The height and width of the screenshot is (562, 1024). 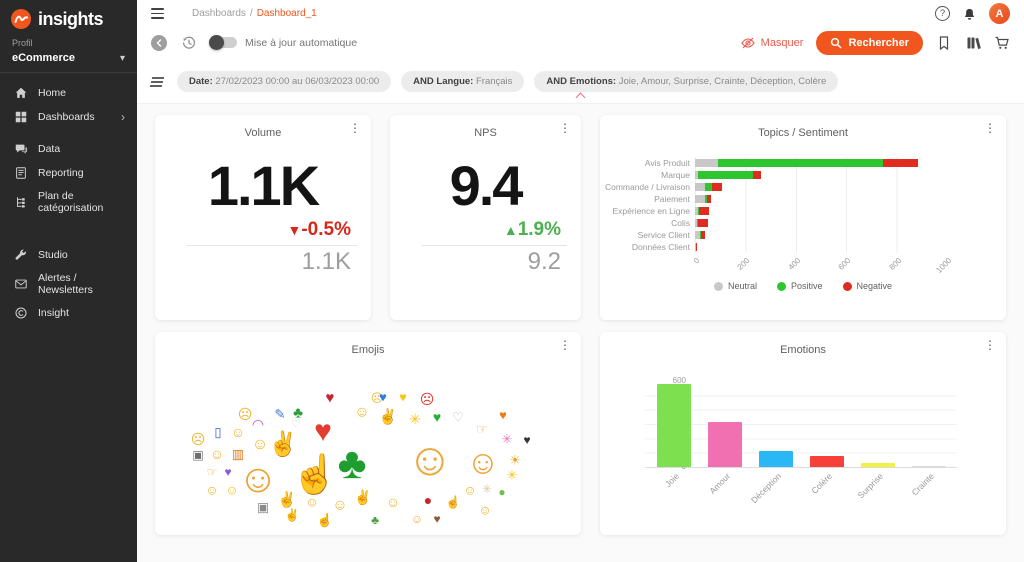 What do you see at coordinates (458, 417) in the screenshot?
I see `emoji-white-heart: ♡` at bounding box center [458, 417].